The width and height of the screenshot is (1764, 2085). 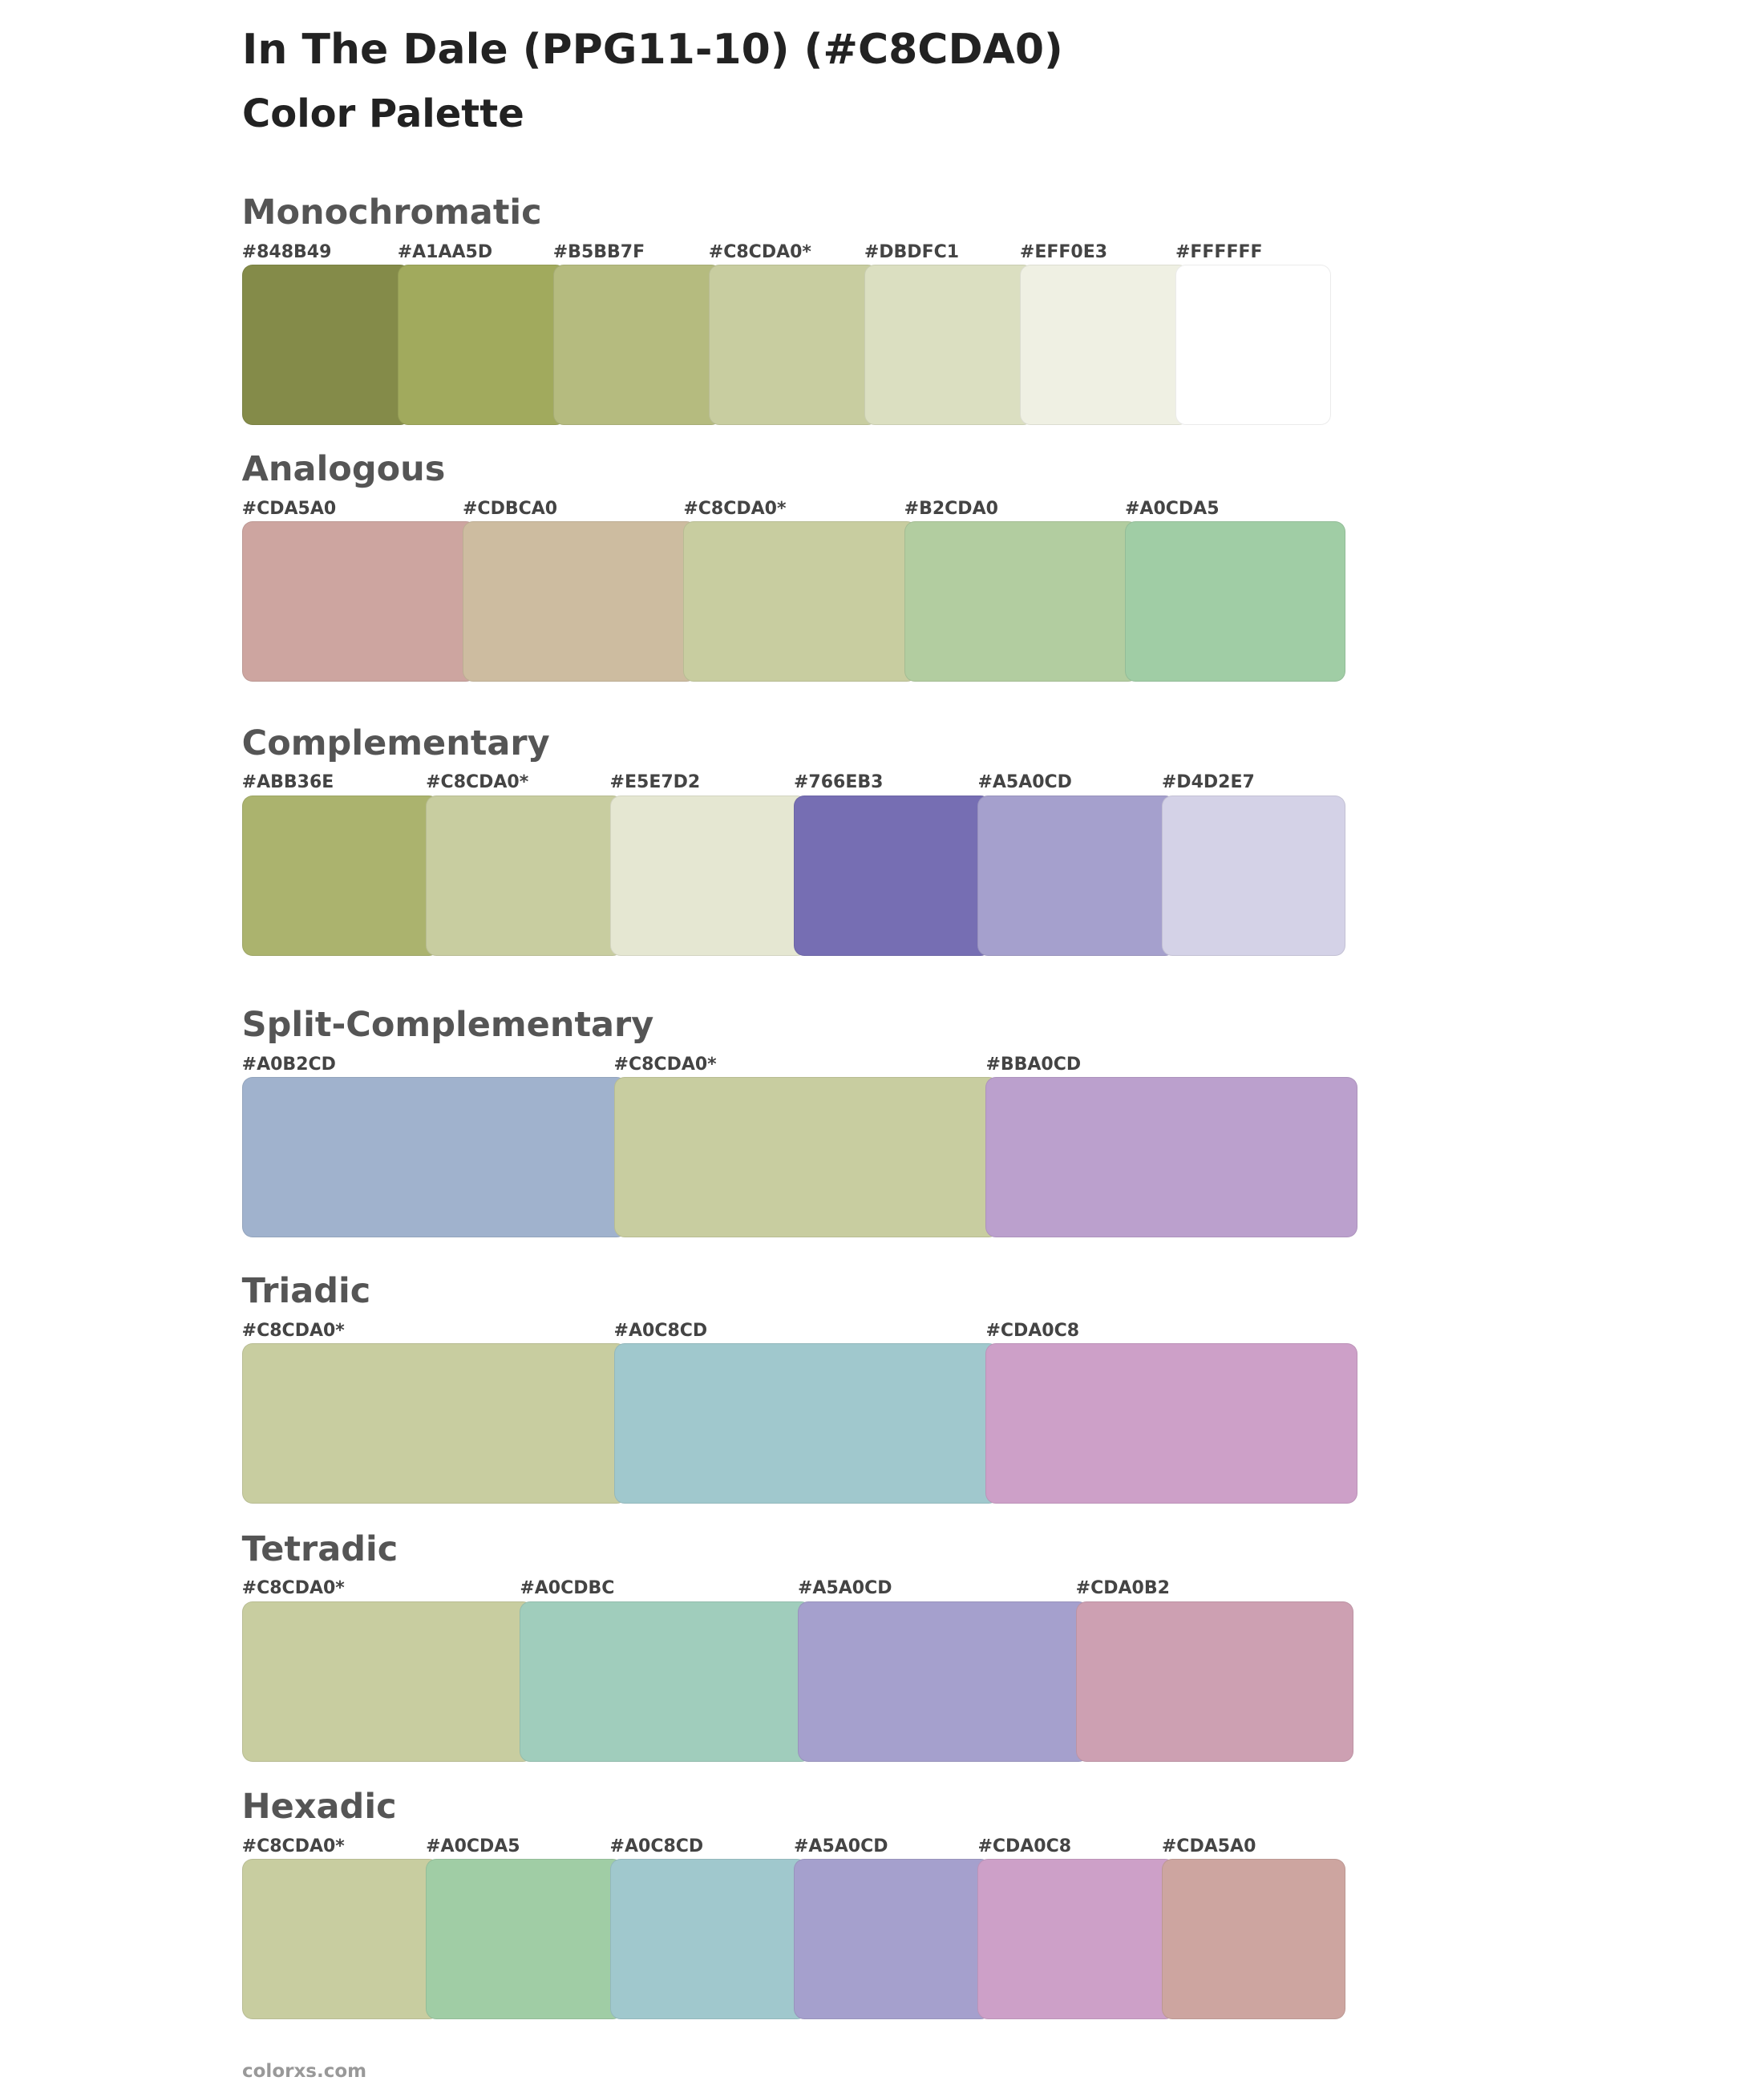 I want to click on section-title: Split-Complementary, so click(x=447, y=1025).